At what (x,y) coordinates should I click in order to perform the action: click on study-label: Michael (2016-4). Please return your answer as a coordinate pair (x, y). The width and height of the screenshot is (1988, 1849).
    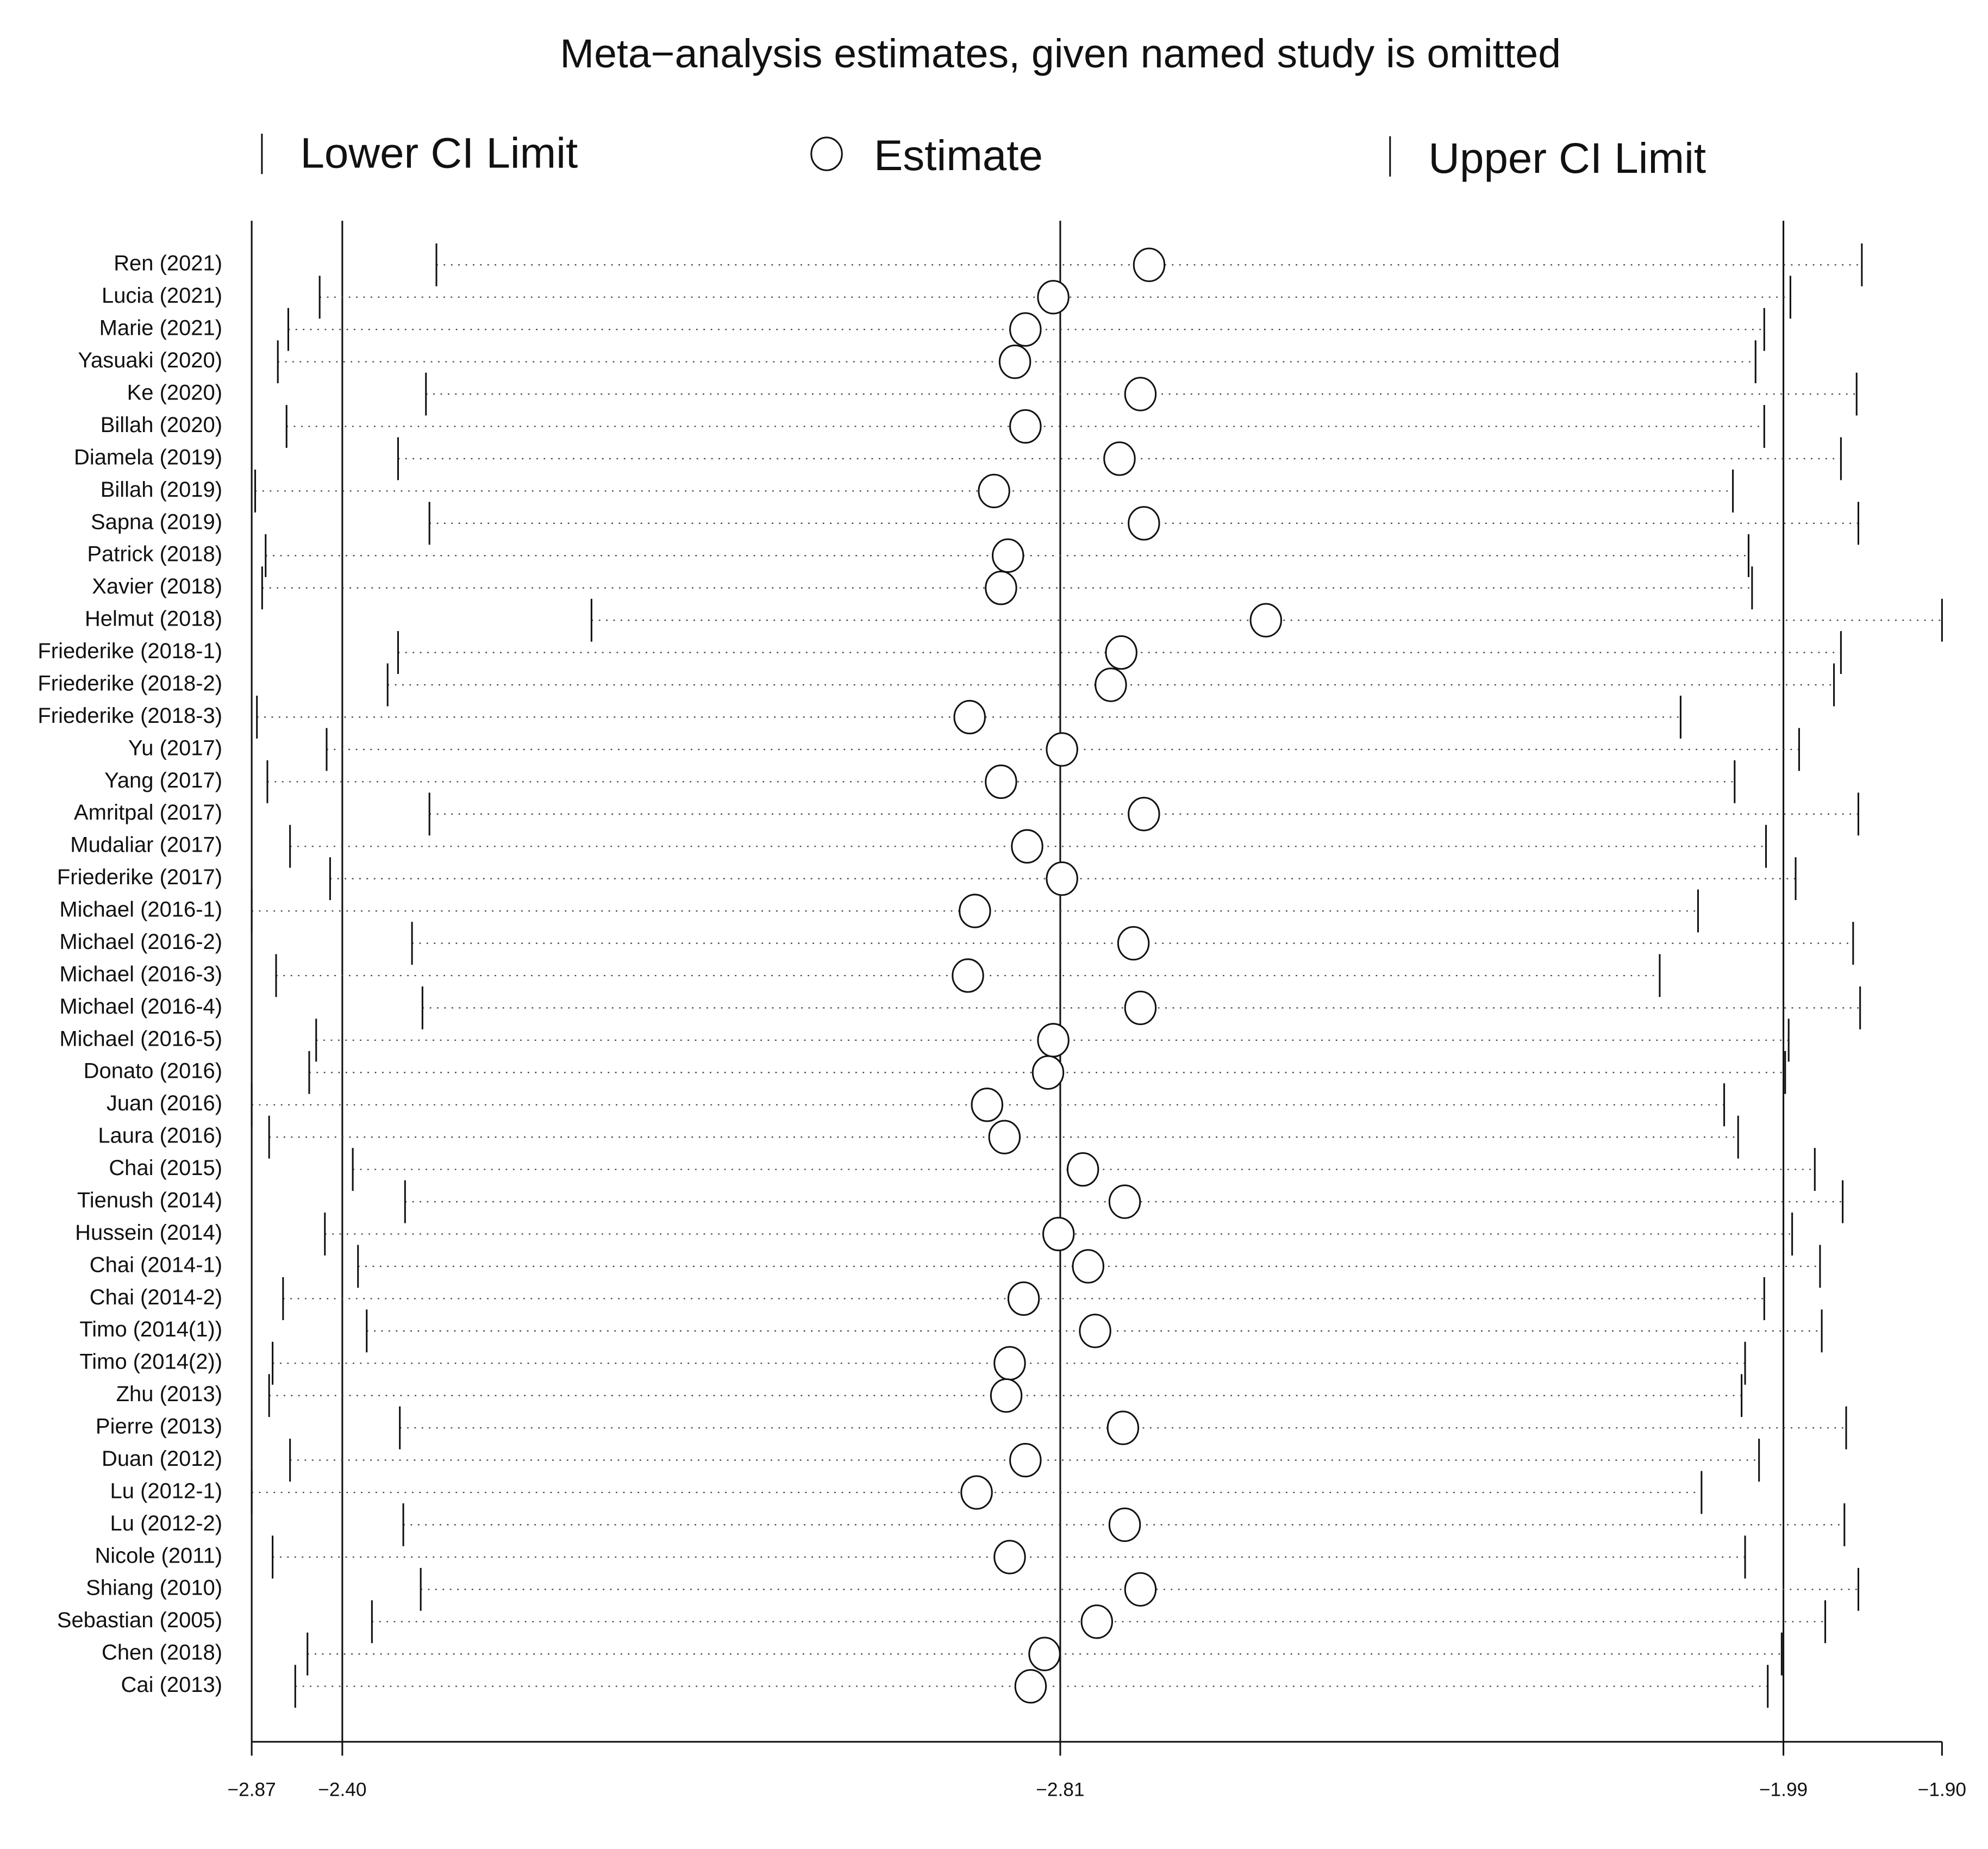
    Looking at the image, I should click on (140, 1007).